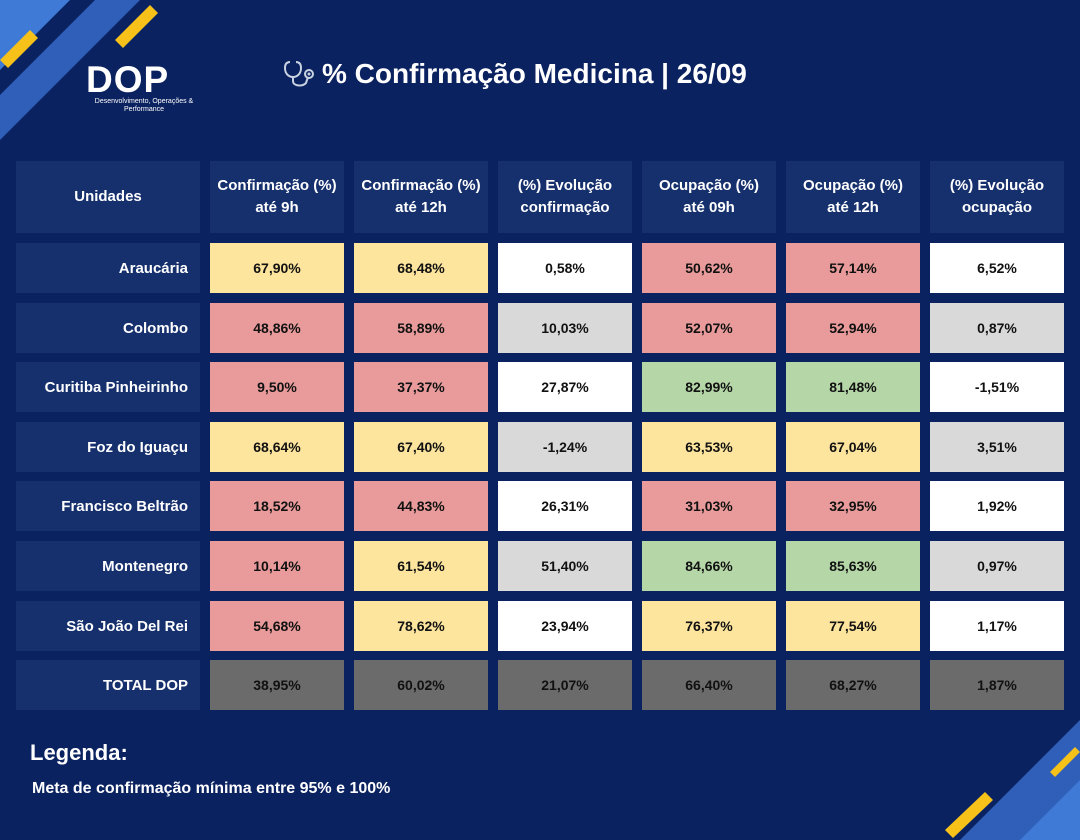  I want to click on value-cell: 68,27%, so click(853, 685).